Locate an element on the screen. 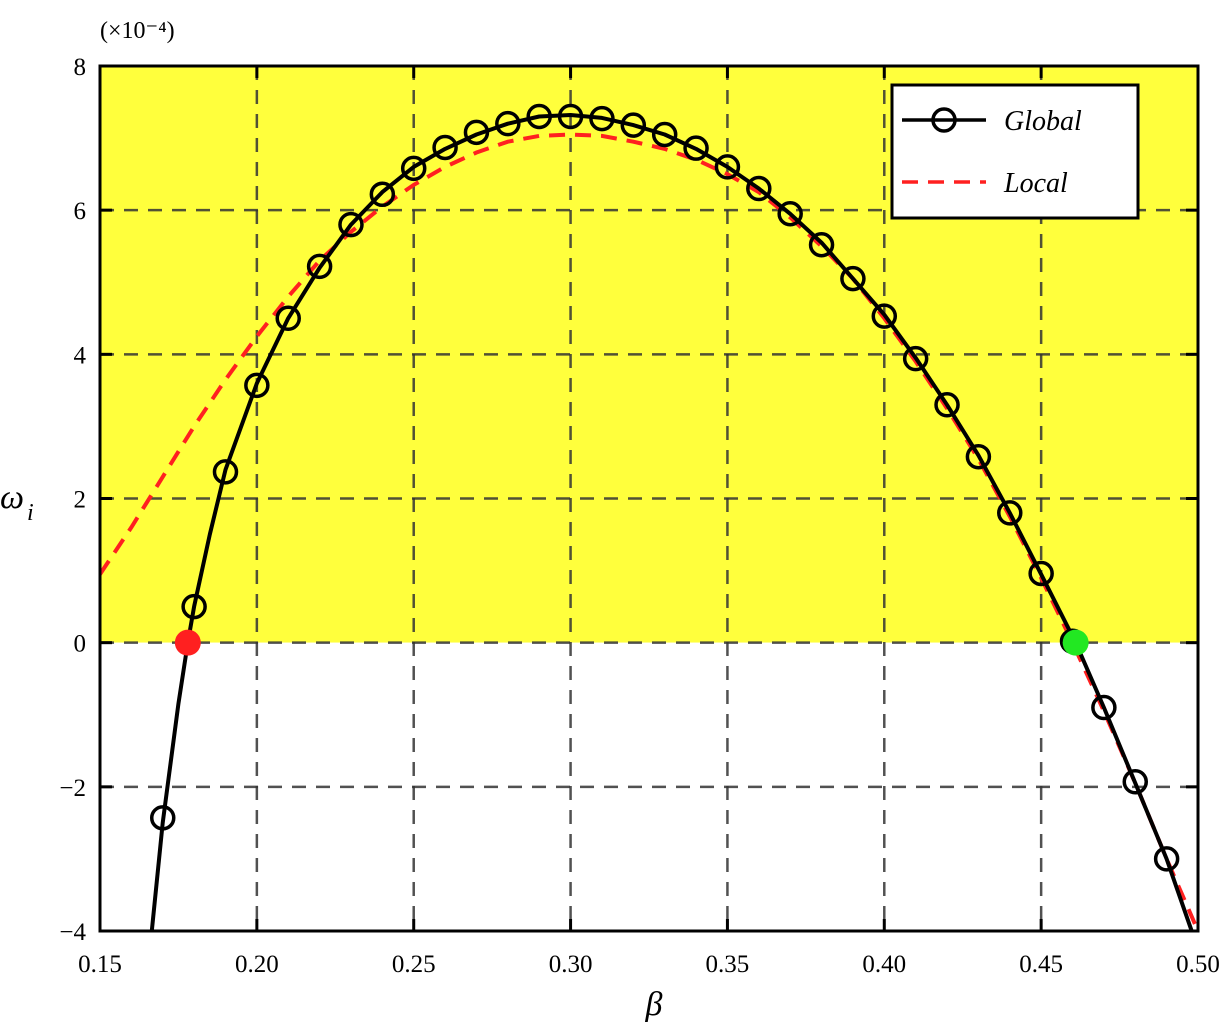 The height and width of the screenshot is (1023, 1228). x-tick-label: 0.40 is located at coordinates (884, 964).